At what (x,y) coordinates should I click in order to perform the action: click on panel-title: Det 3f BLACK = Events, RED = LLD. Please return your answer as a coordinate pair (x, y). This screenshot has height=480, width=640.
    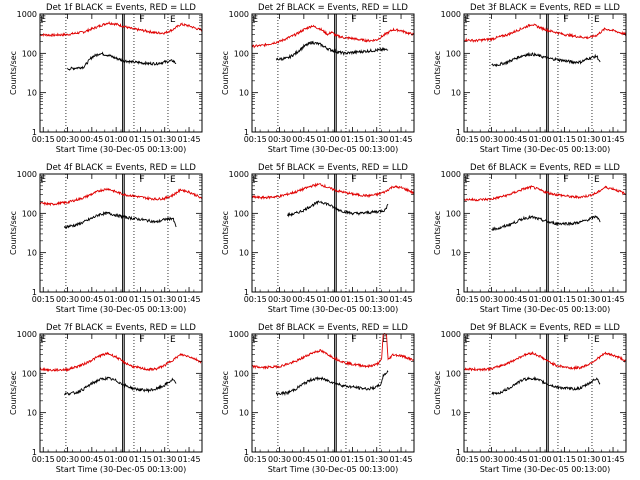
    Looking at the image, I should click on (545, 8).